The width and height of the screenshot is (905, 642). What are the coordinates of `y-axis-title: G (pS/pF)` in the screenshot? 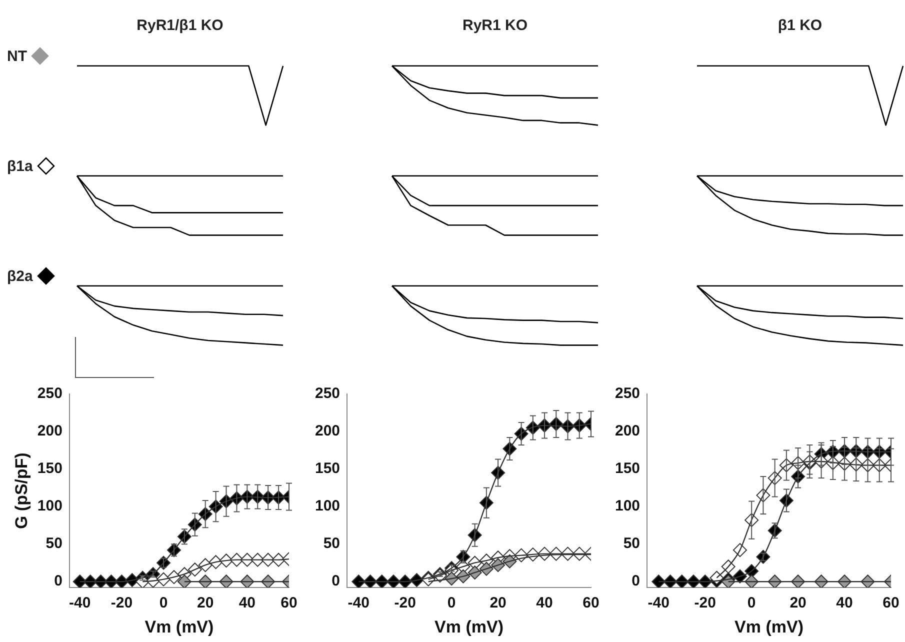 It's located at (21, 491).